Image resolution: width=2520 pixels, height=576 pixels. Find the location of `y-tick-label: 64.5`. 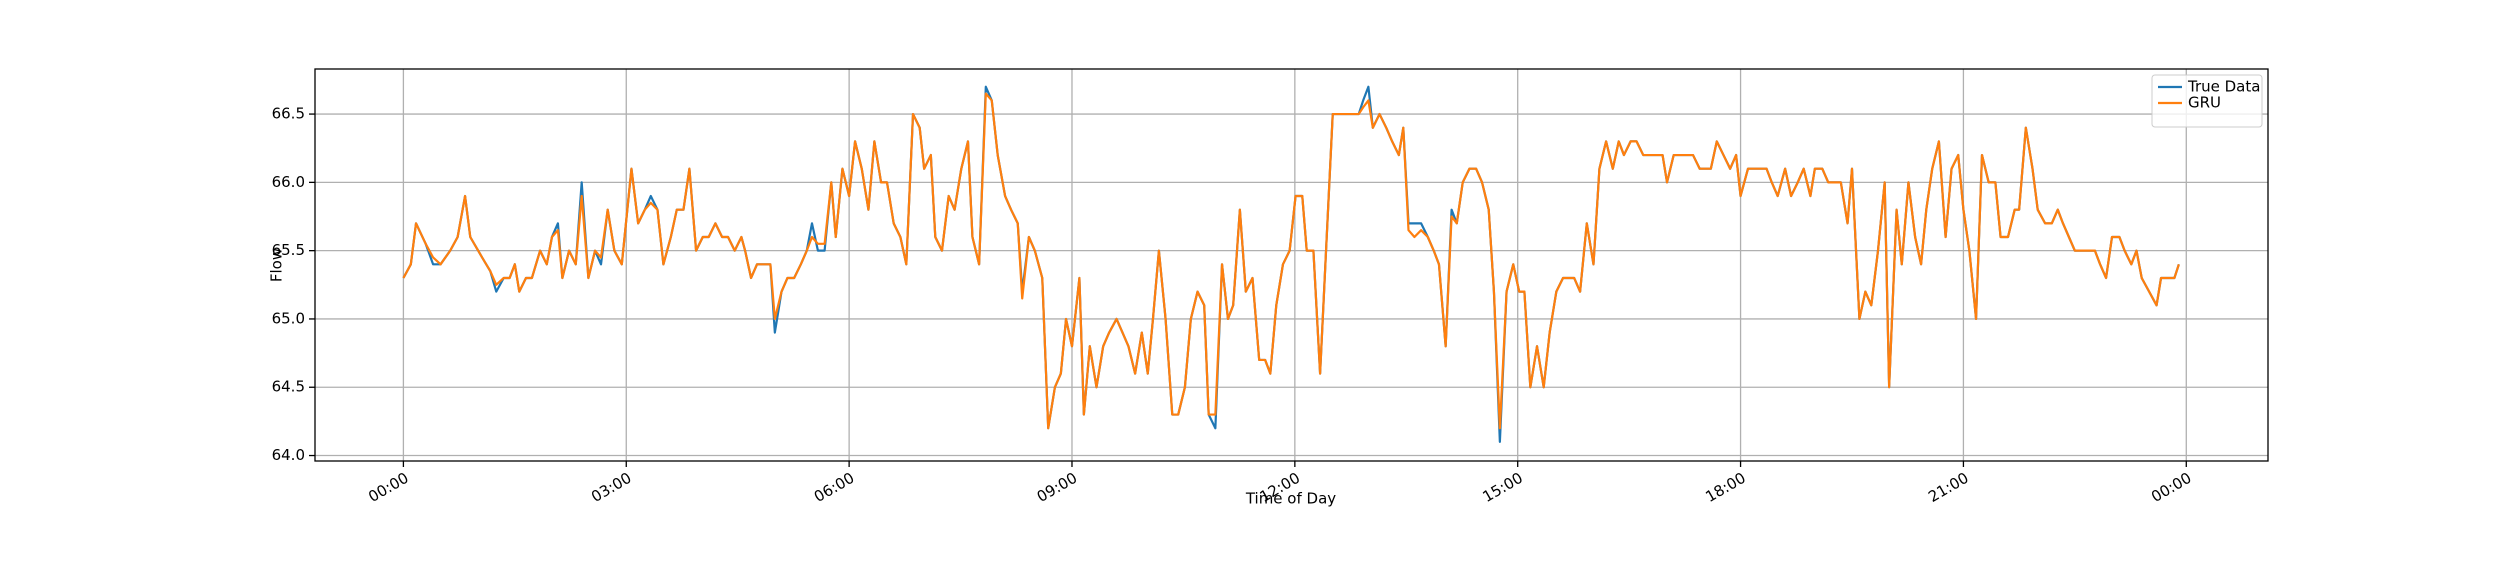

y-tick-label: 64.5 is located at coordinates (288, 387).